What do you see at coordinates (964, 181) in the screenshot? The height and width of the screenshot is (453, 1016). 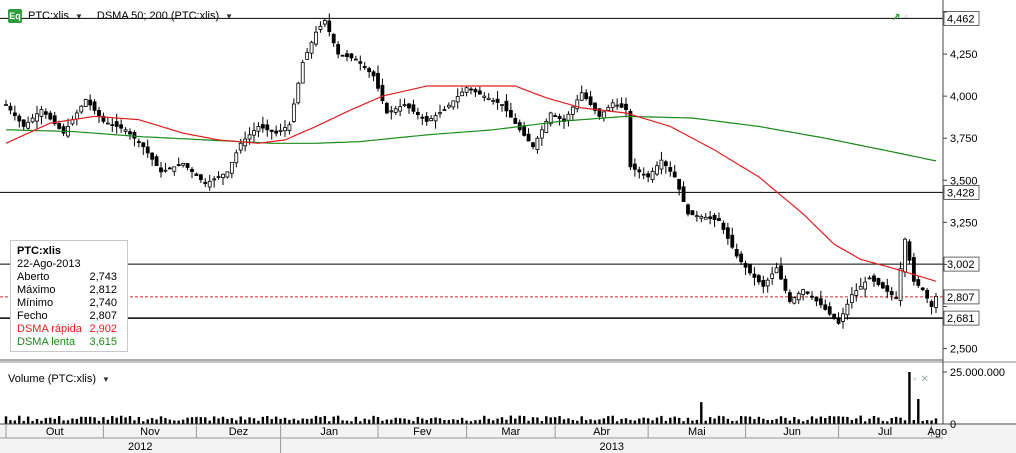 I see `y-tick-label: 3,500` at bounding box center [964, 181].